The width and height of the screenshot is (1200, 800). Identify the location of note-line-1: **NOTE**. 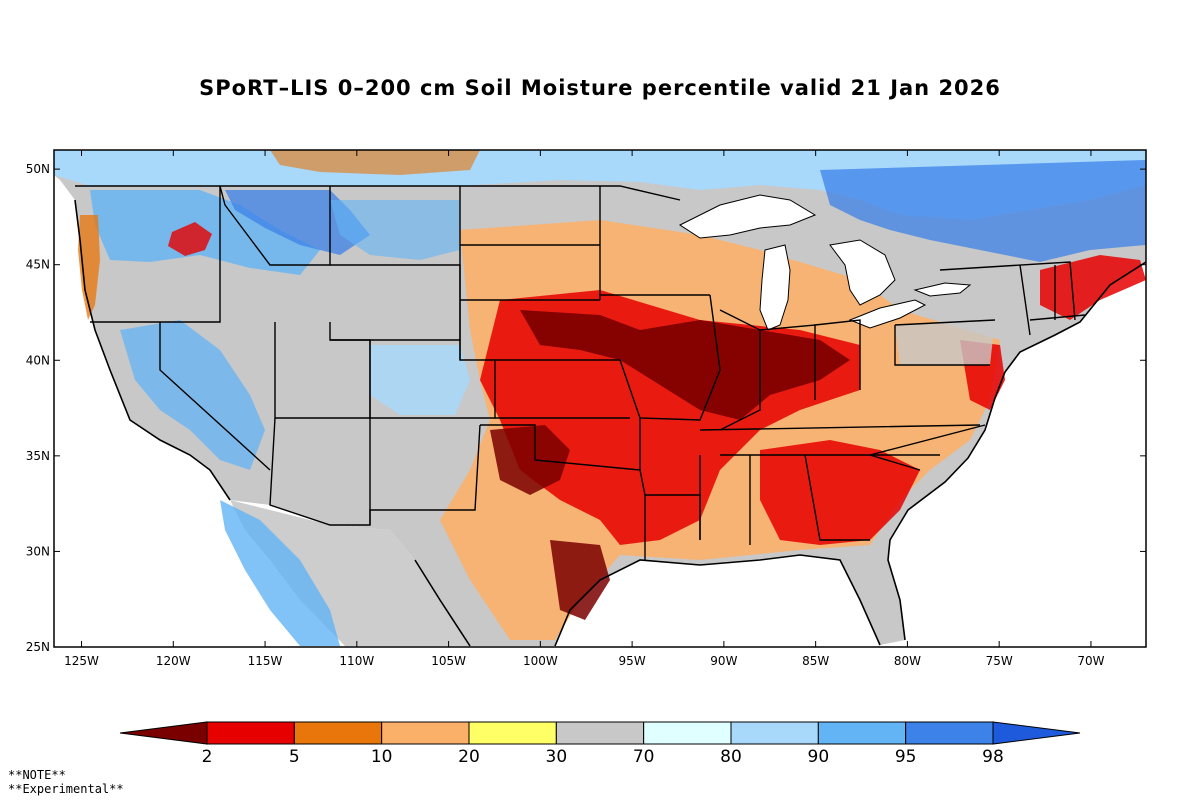
(37, 775).